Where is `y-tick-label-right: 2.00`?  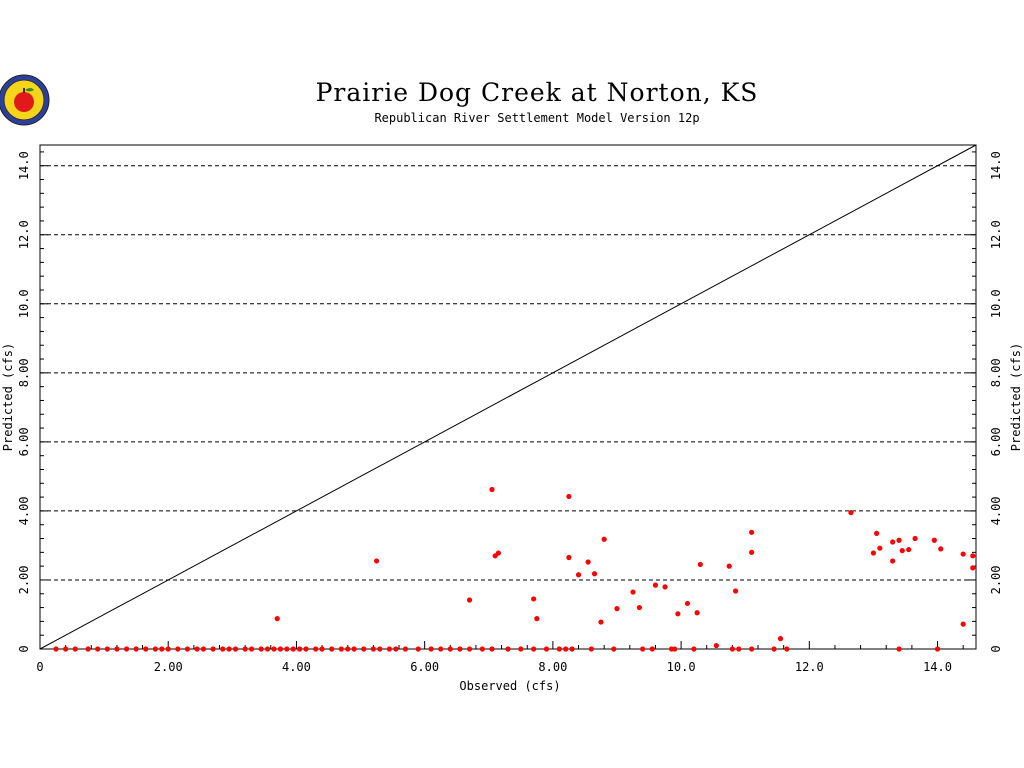 y-tick-label-right: 2.00 is located at coordinates (996, 580).